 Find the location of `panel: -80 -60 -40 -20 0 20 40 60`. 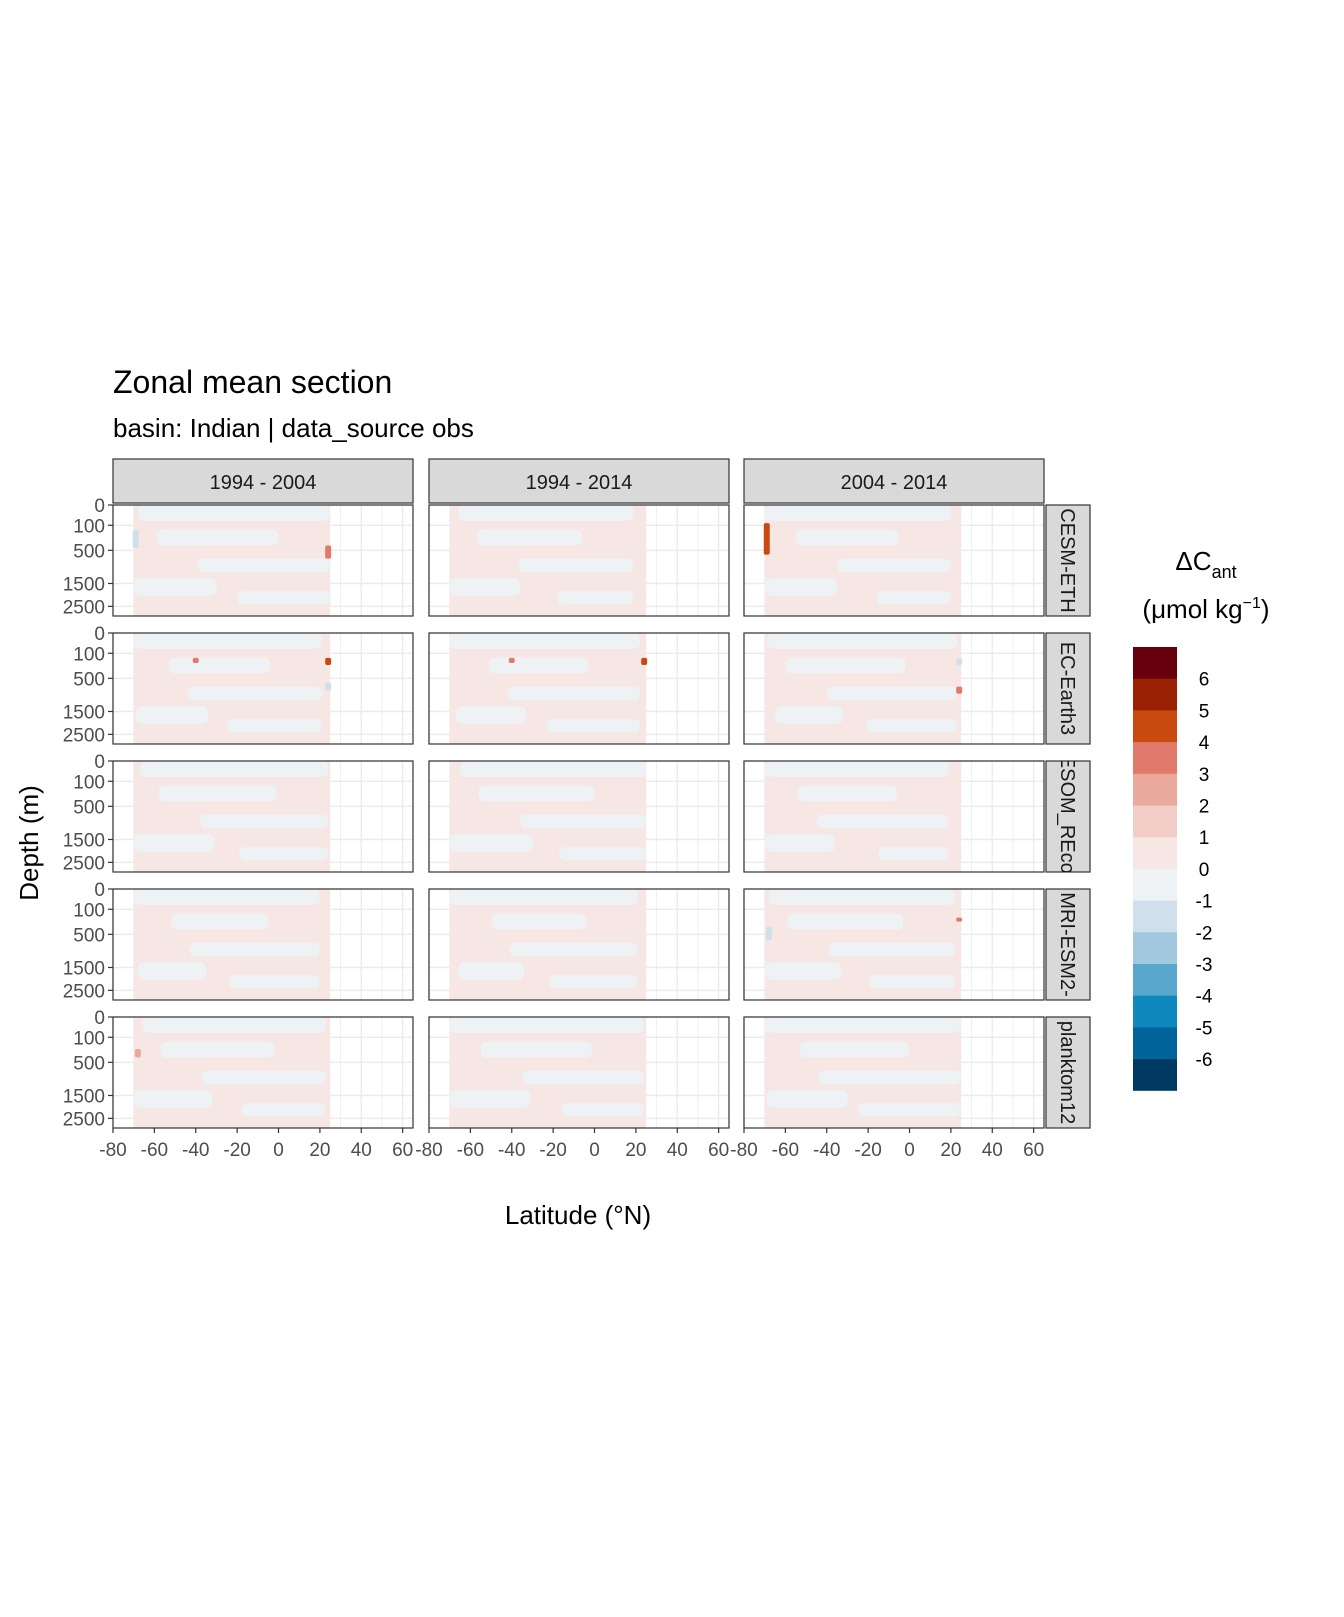

panel: -80 -60 -40 -20 0 20 40 60 is located at coordinates (887, 1088).